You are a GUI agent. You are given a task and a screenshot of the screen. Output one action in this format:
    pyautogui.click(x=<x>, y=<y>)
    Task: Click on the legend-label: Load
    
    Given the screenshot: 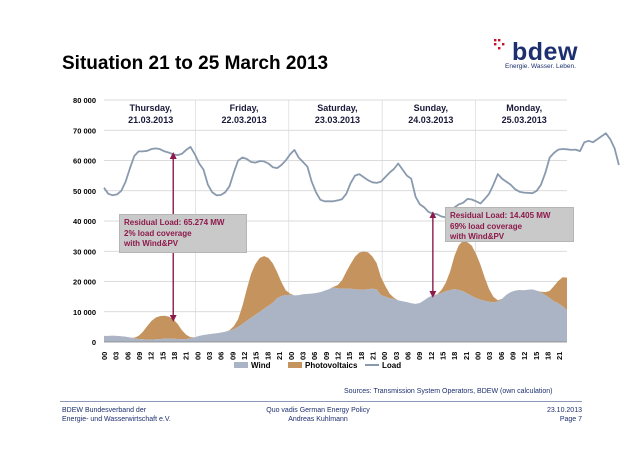 What is the action you would take?
    pyautogui.click(x=391, y=365)
    